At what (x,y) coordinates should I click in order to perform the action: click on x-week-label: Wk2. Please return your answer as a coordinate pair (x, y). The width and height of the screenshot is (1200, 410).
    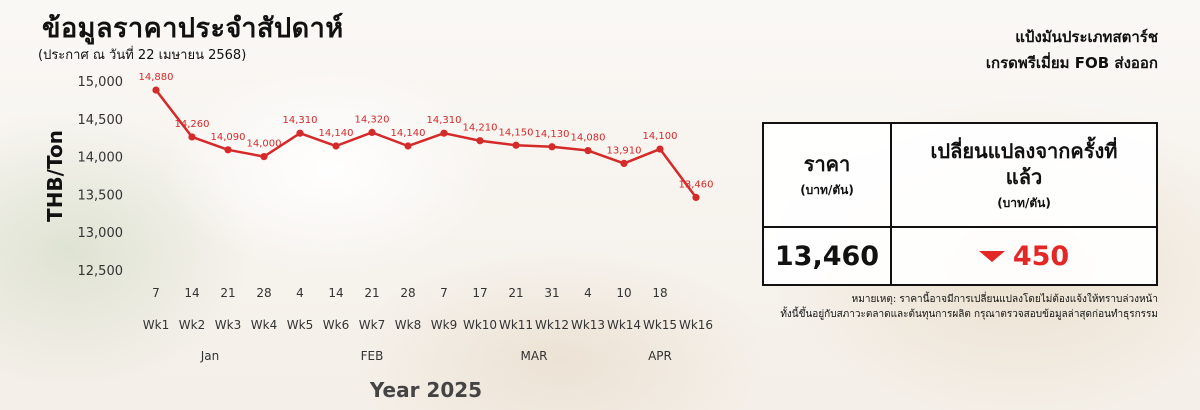
    Looking at the image, I should click on (192, 325).